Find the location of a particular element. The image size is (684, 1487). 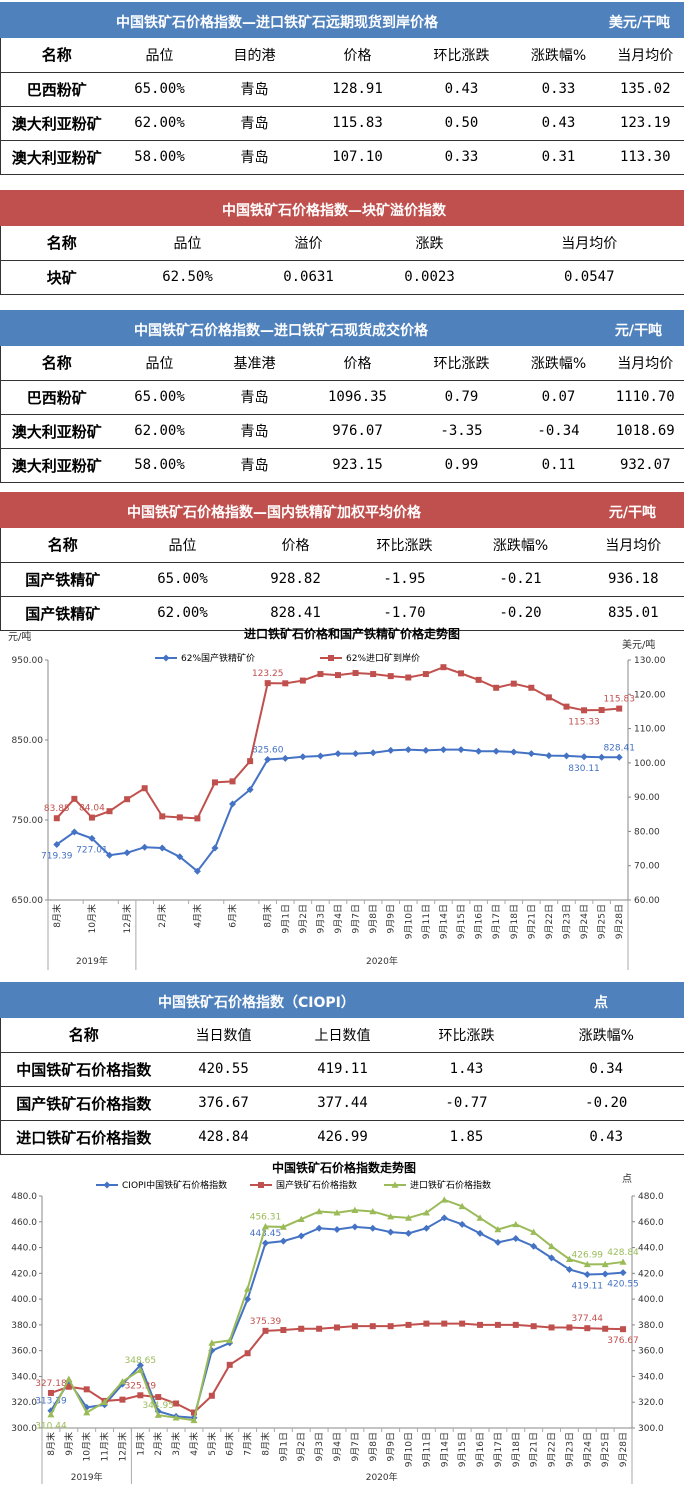

x-tick-label: 9月2日 is located at coordinates (301, 1446).